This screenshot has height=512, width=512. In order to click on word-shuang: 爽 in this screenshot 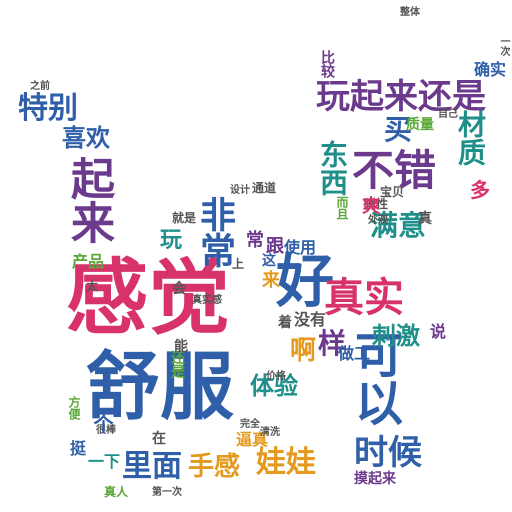, I will do `click(371, 206)`.